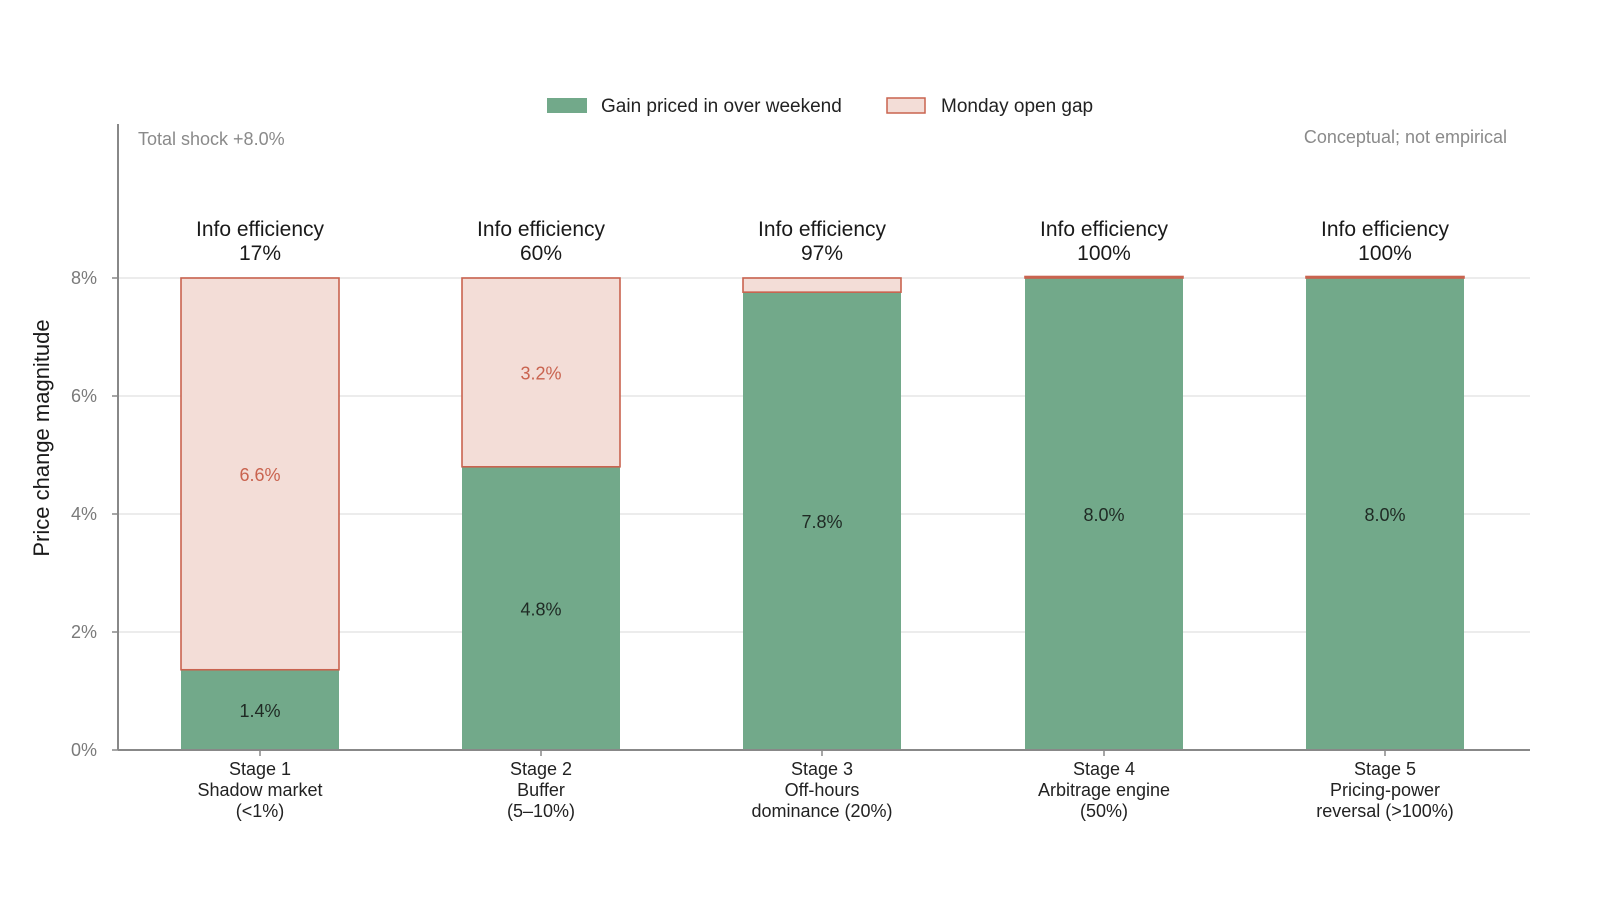 This screenshot has width=1600, height=911. Describe the element at coordinates (822, 253) in the screenshot. I see `efficiency-value: 97%` at that location.